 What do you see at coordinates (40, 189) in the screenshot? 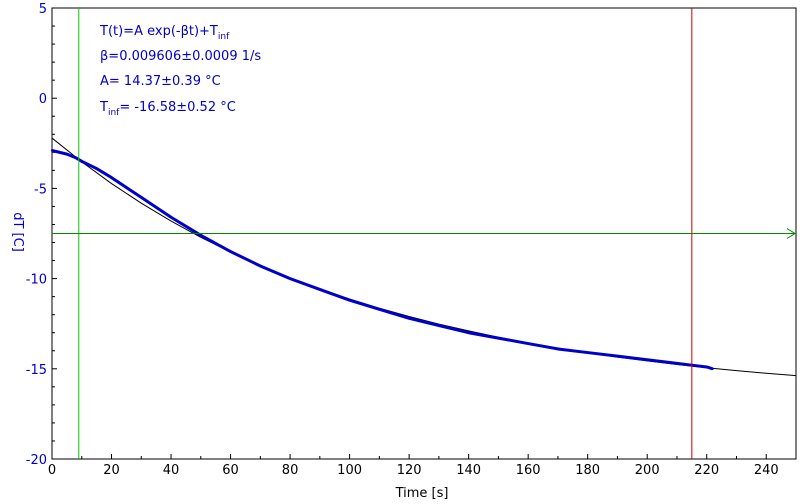
I see `y-tick-label: -5` at bounding box center [40, 189].